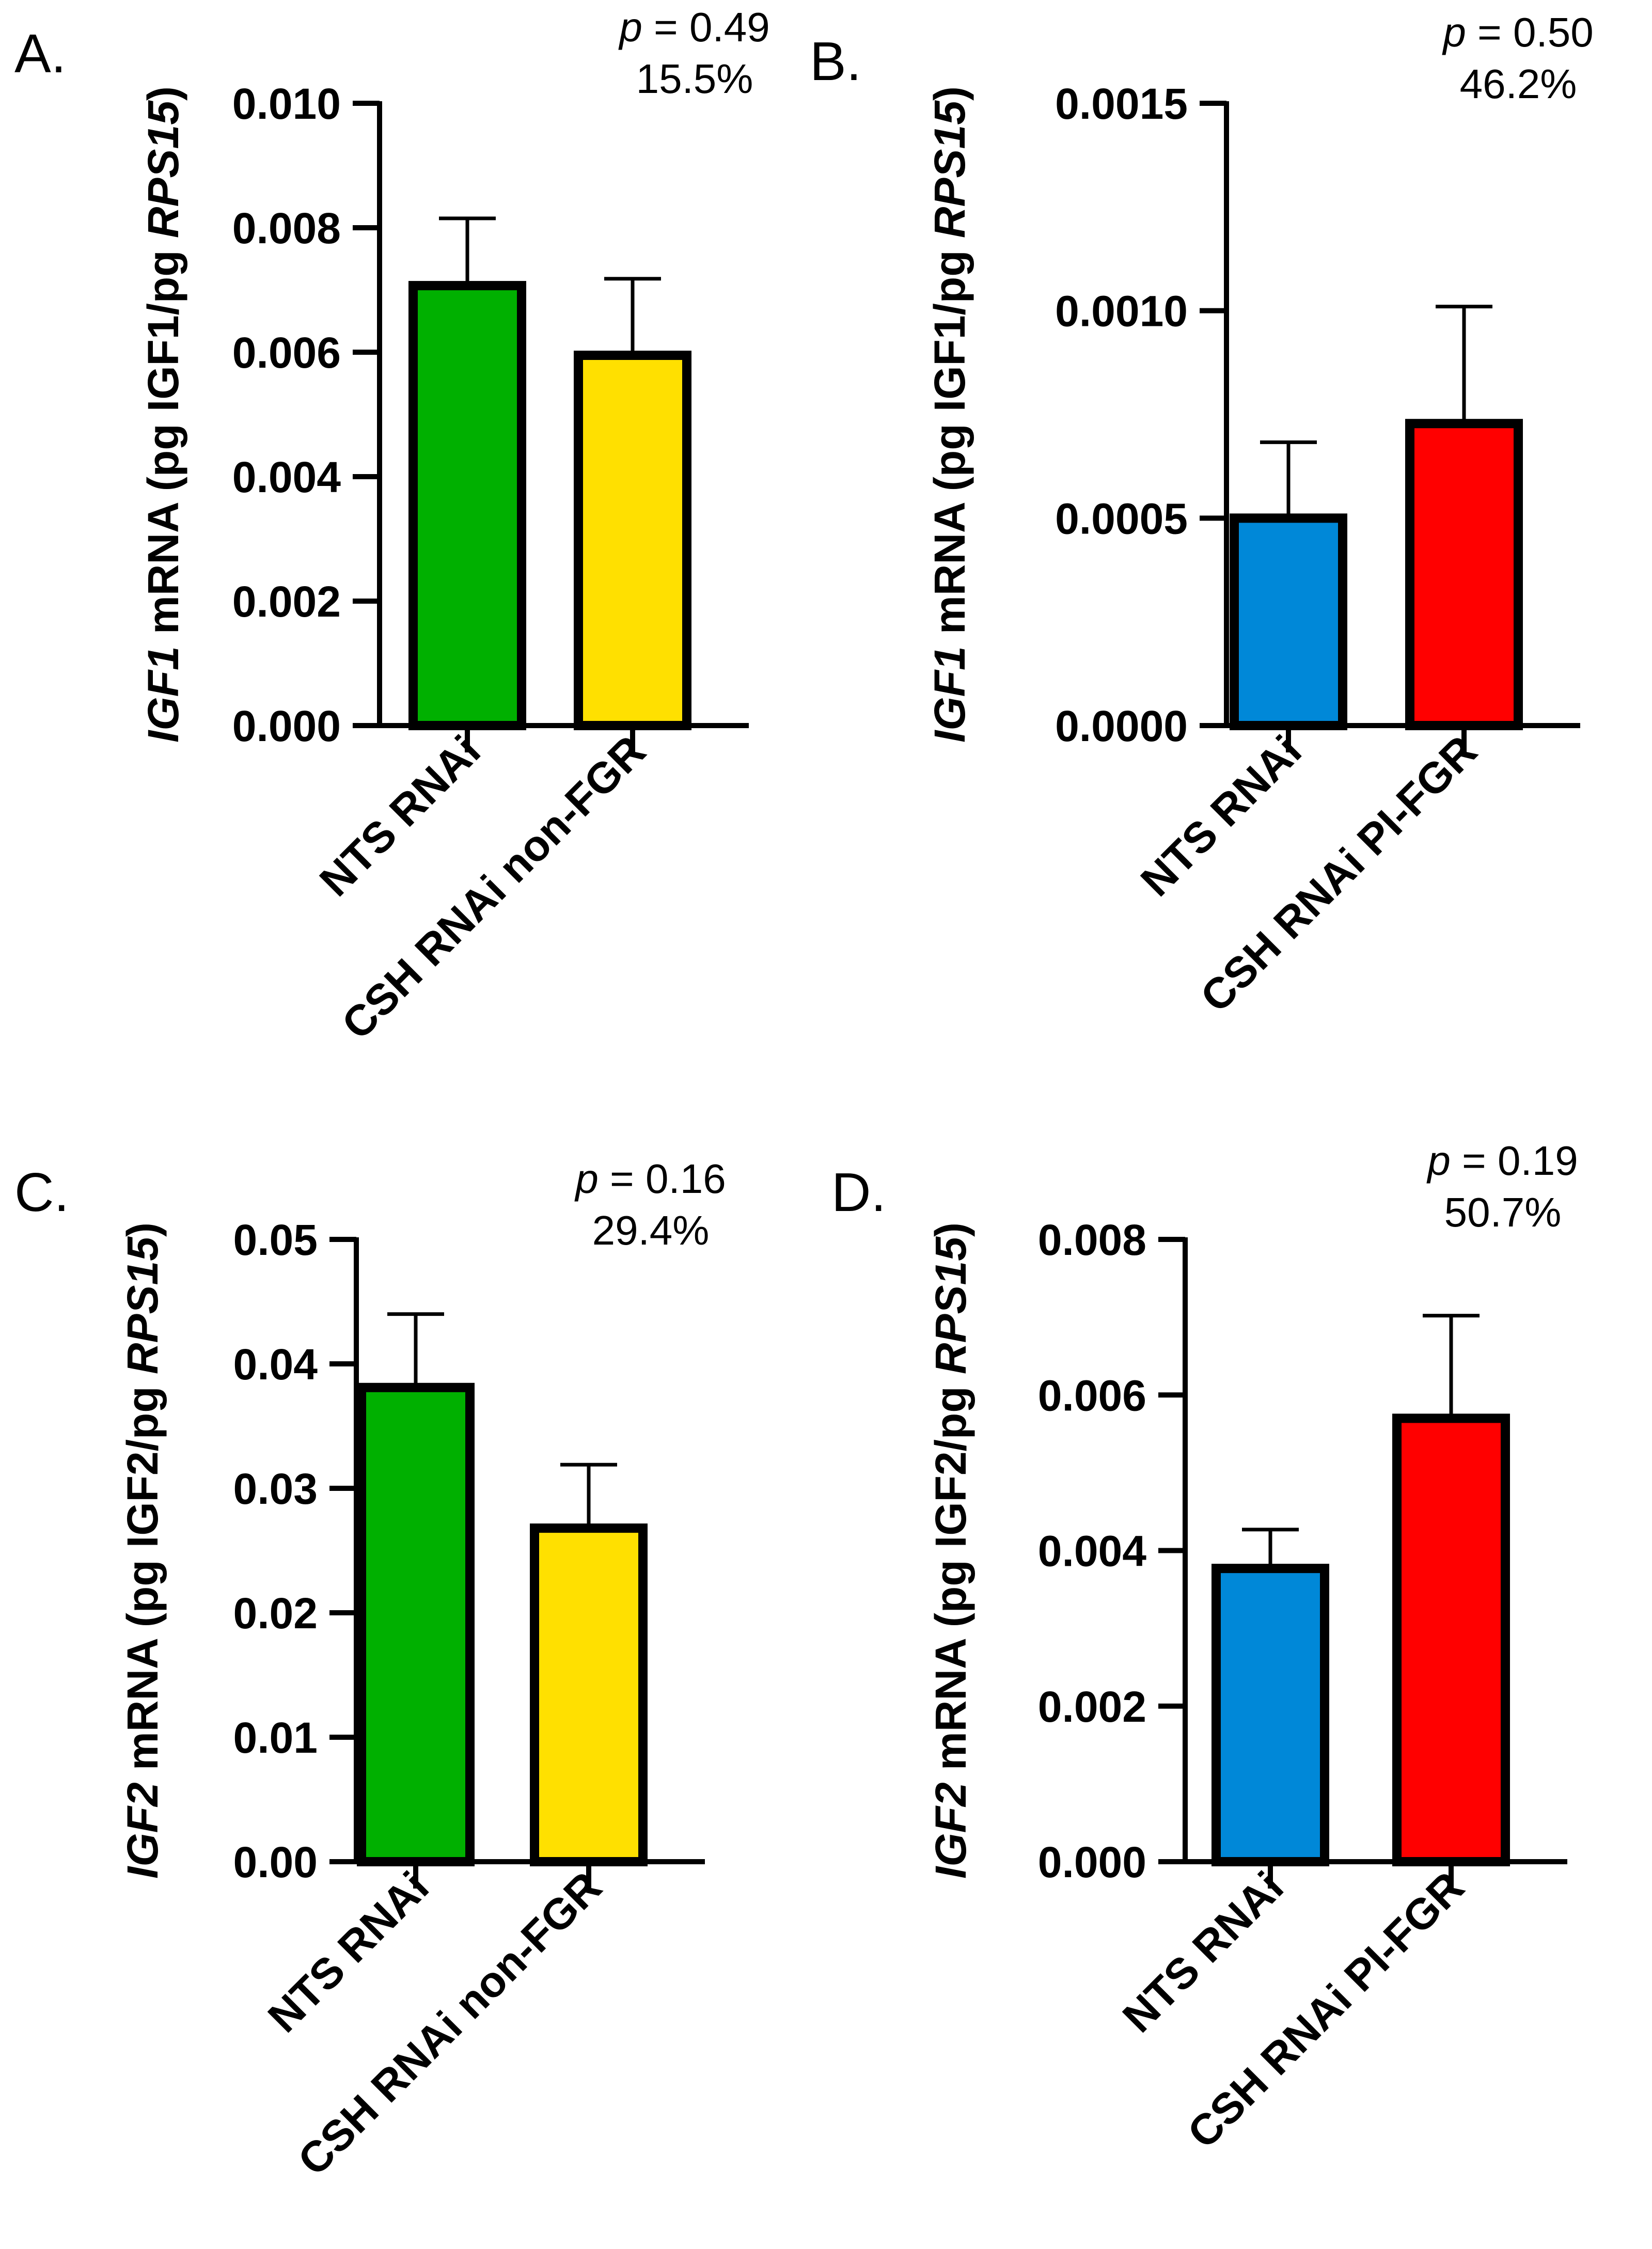 This screenshot has width=1652, height=2249. What do you see at coordinates (694, 79) in the screenshot?
I see `percent-annotation: 15.5%` at bounding box center [694, 79].